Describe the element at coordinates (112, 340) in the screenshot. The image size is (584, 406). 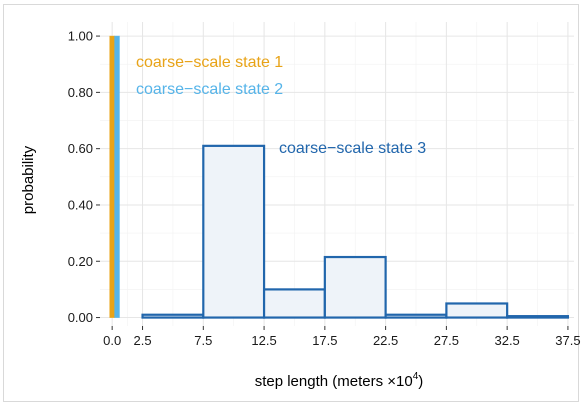
I see `x-tick-label: 0.0` at that location.